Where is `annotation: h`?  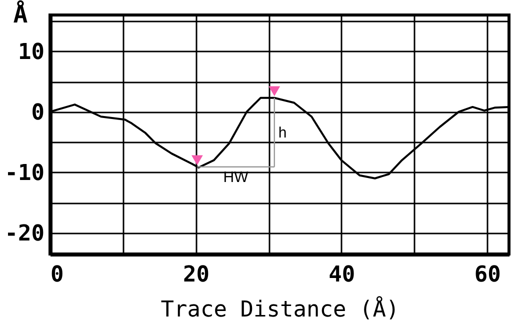
annotation: h is located at coordinates (282, 133).